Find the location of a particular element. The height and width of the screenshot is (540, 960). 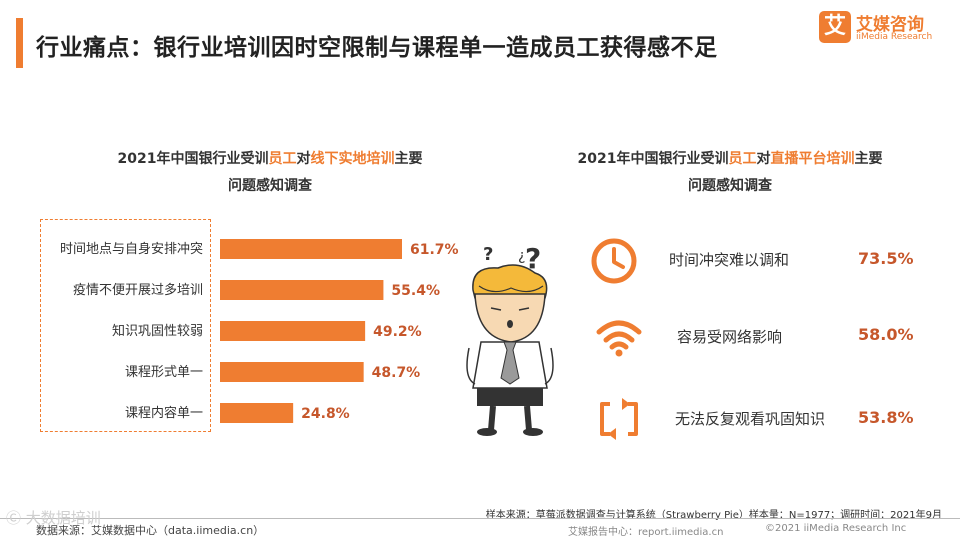

data-source: 数据来源：艾媒数据中心（data.iimedia.cn） is located at coordinates (150, 530).